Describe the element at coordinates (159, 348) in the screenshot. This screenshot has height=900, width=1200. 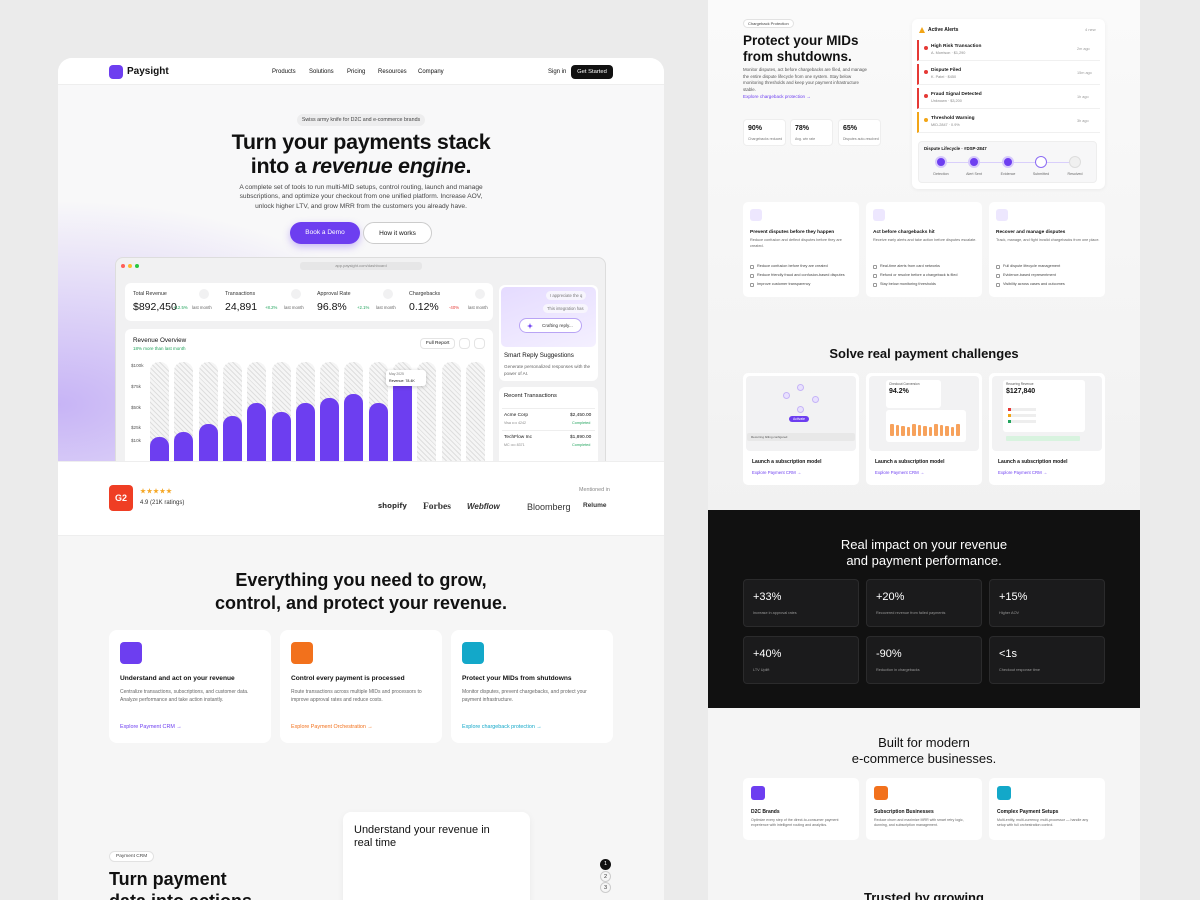
I see `chart-subtitle: 18% more than last month` at that location.